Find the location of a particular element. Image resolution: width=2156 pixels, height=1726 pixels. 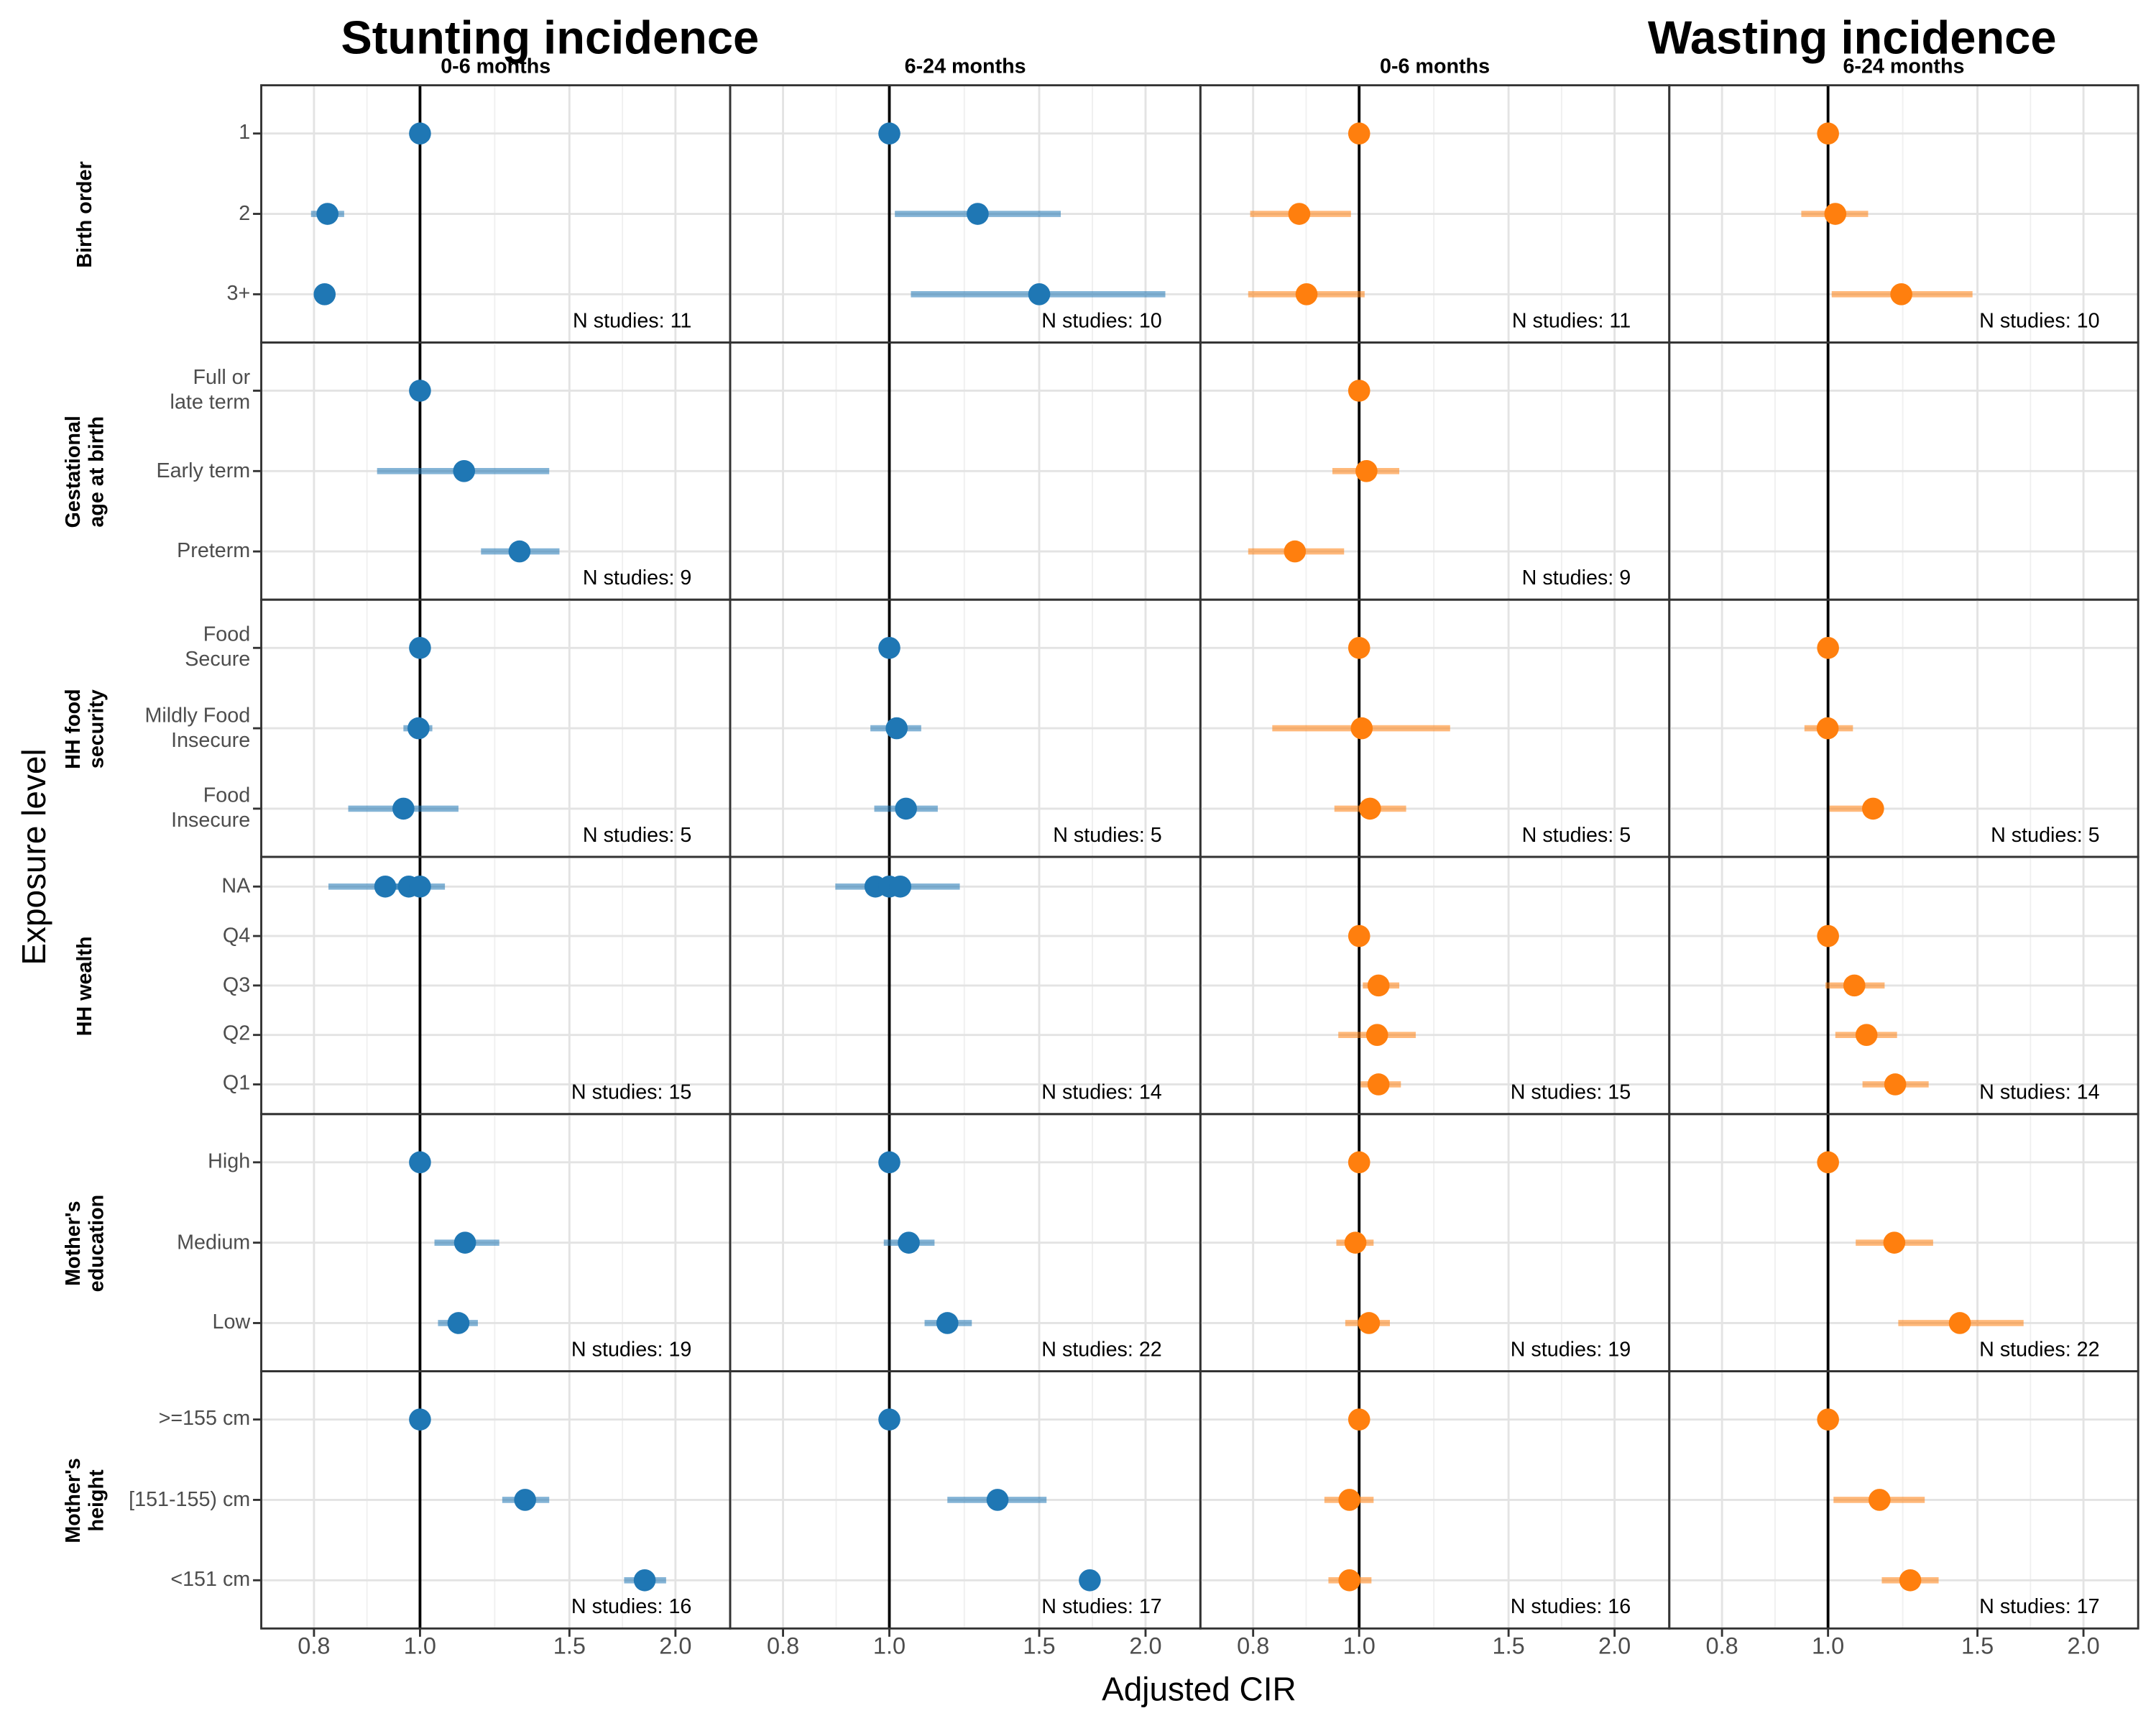

row-label: Mother's height is located at coordinates (85, 1500).